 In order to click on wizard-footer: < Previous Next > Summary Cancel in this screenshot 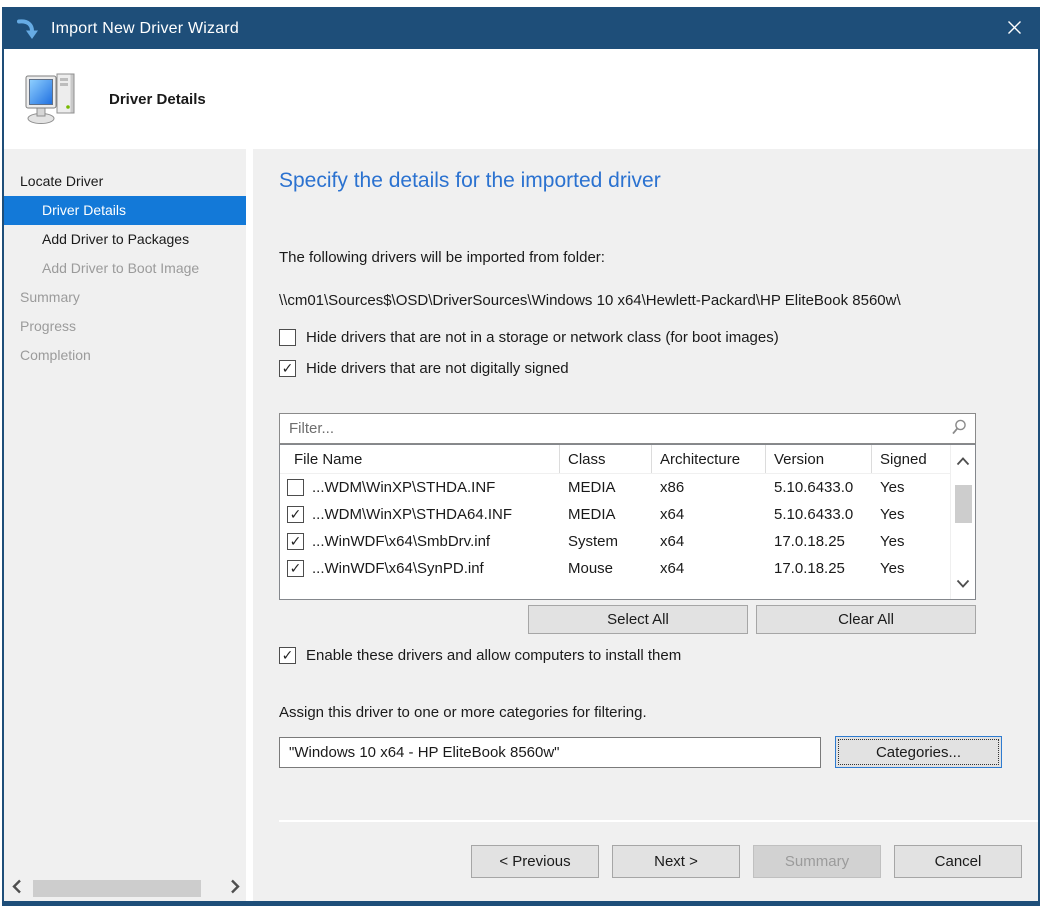, I will do `click(658, 860)`.